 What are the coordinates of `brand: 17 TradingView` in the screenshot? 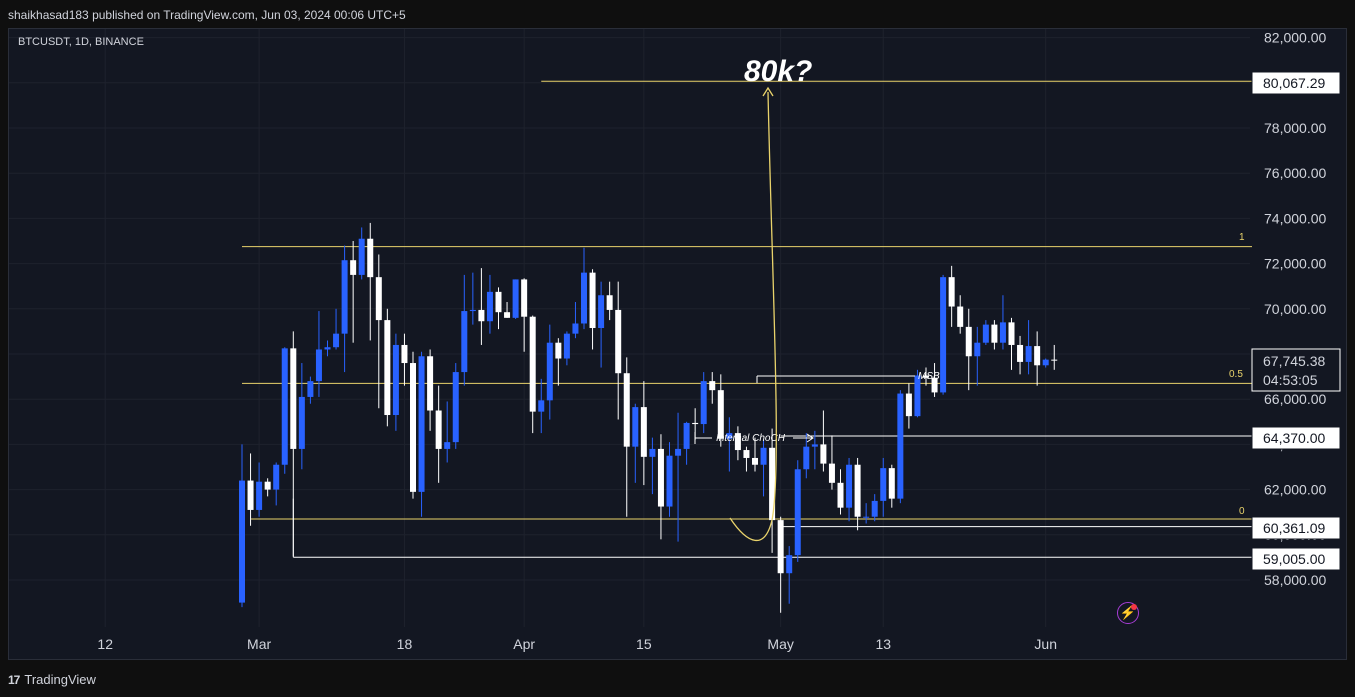 It's located at (52, 679).